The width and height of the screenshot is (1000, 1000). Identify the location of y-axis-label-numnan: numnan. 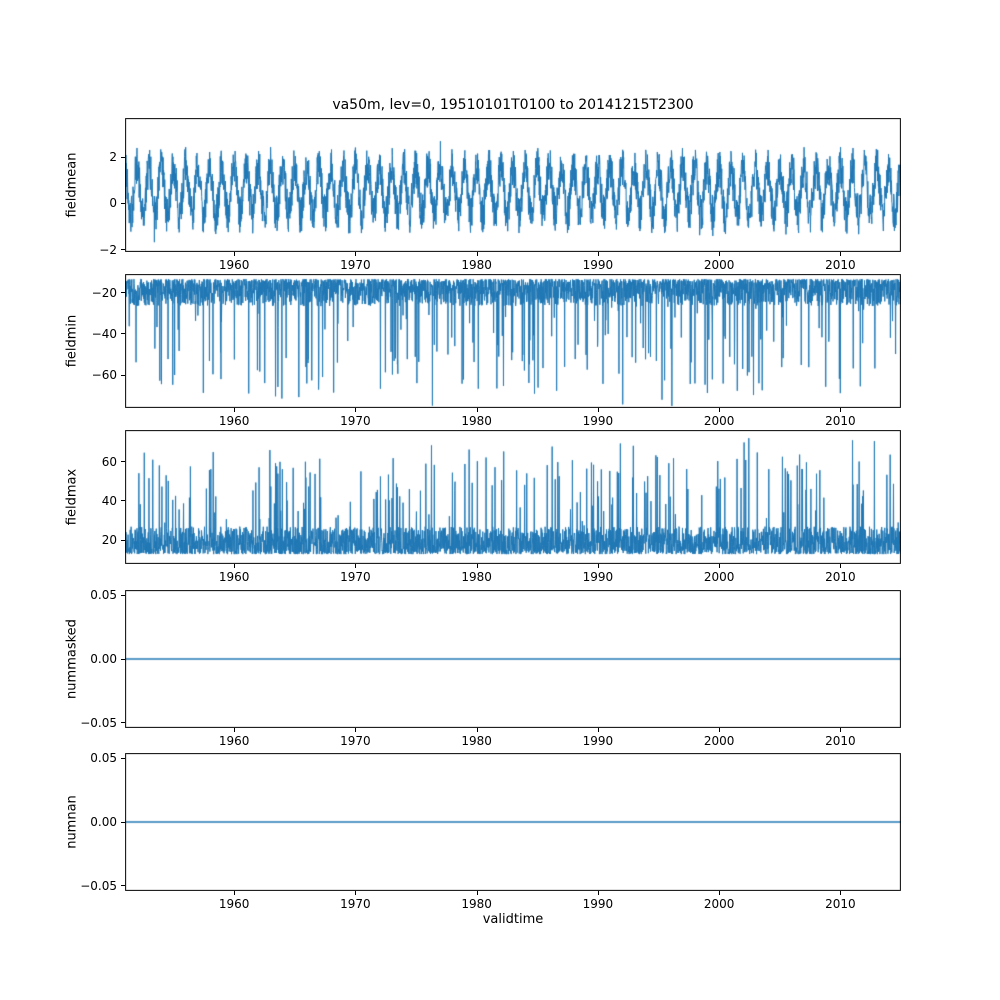
(72, 822).